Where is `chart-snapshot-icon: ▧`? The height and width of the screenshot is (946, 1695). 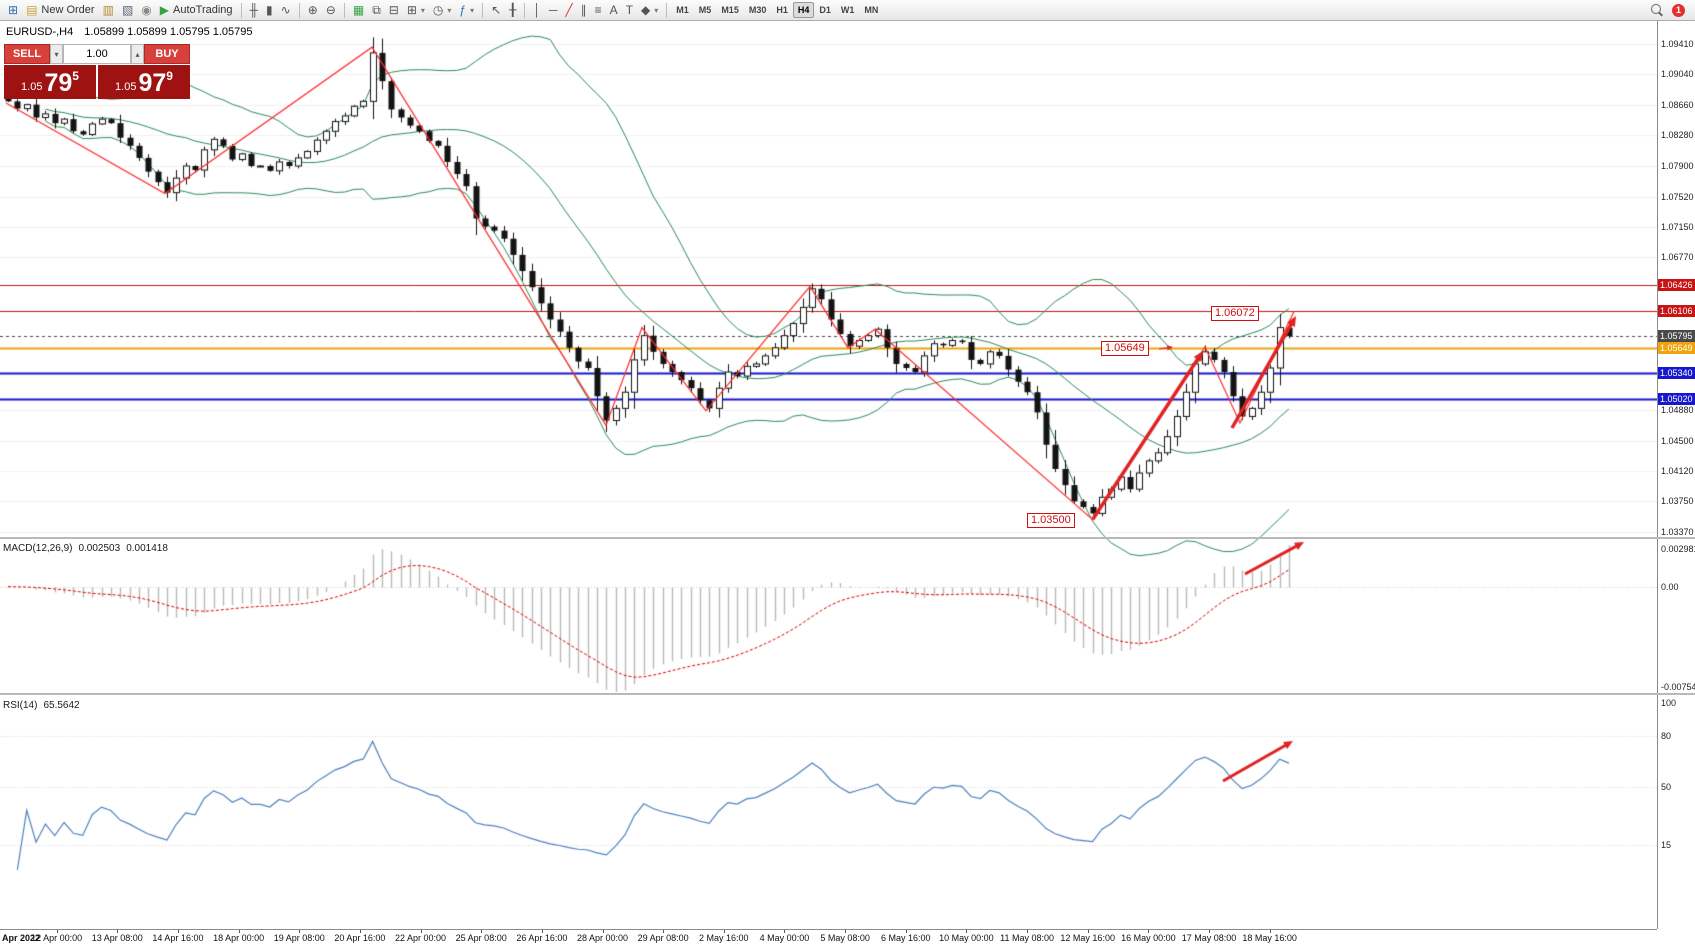
chart-snapshot-icon: ▧ is located at coordinates (127, 10).